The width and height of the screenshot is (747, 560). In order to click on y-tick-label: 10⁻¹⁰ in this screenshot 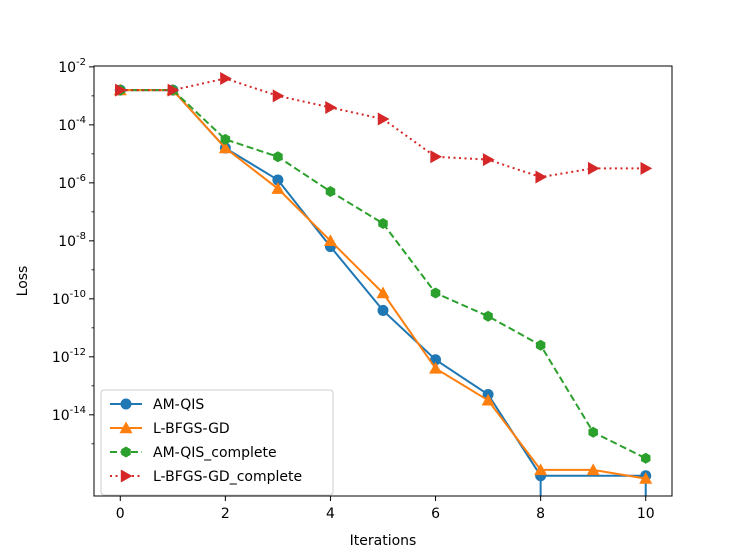, I will do `click(69, 298)`.